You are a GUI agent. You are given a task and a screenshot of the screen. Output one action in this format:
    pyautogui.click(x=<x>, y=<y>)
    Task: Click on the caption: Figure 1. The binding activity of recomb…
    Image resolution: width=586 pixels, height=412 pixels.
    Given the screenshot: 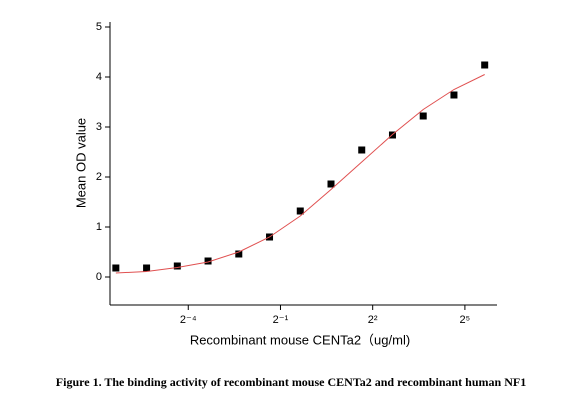 What is the action you would take?
    pyautogui.click(x=291, y=382)
    